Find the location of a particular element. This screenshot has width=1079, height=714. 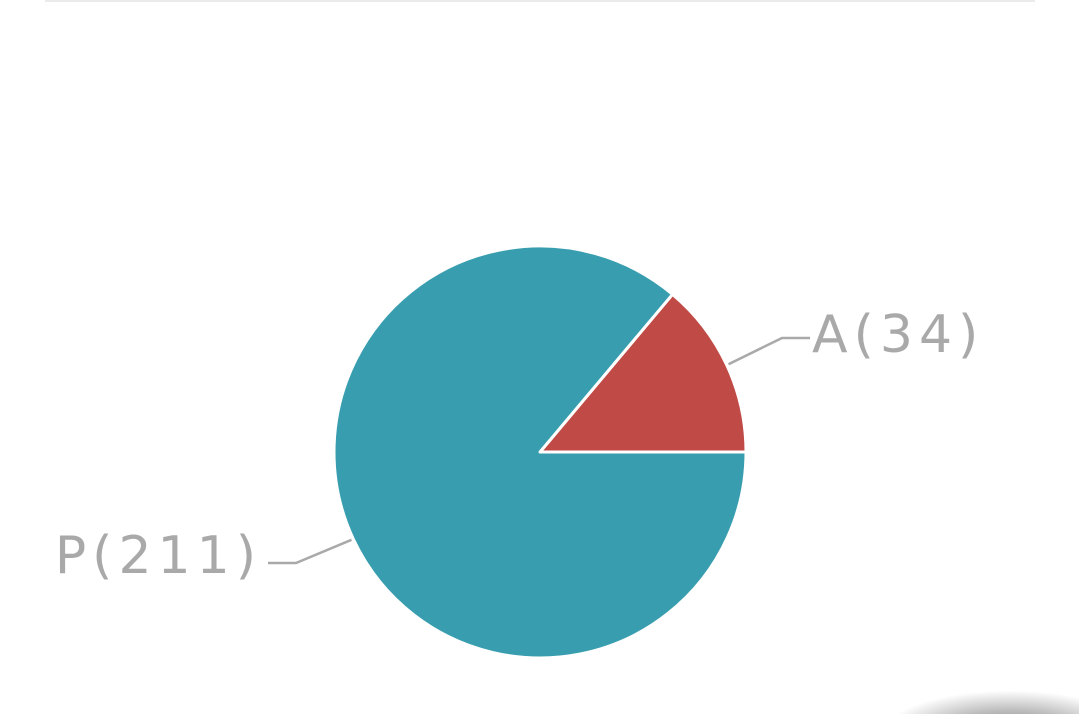

slice-label-a: A(34) is located at coordinates (898, 335).